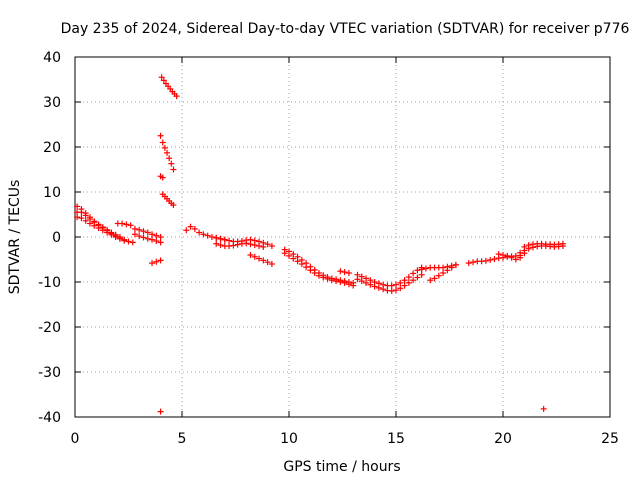 The width and height of the screenshot is (640, 480). What do you see at coordinates (503, 439) in the screenshot?
I see `x-tick-label: 20` at bounding box center [503, 439].